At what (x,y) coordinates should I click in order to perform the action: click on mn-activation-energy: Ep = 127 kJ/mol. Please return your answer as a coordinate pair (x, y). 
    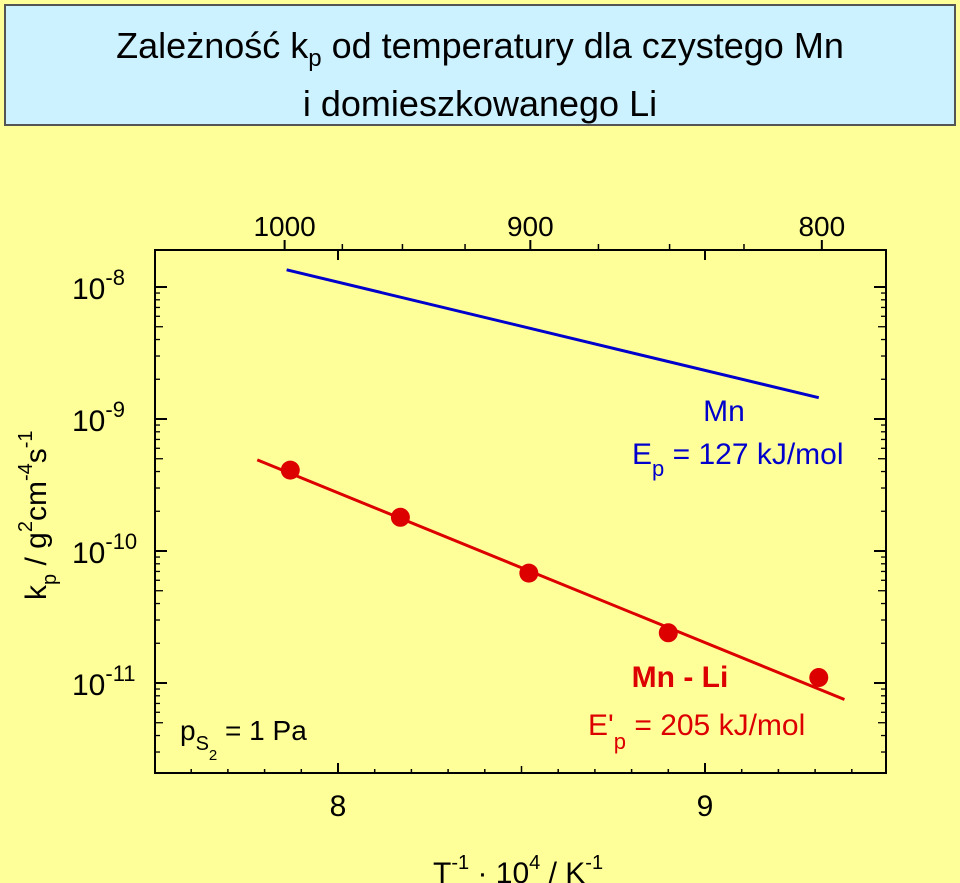
    Looking at the image, I should click on (738, 459).